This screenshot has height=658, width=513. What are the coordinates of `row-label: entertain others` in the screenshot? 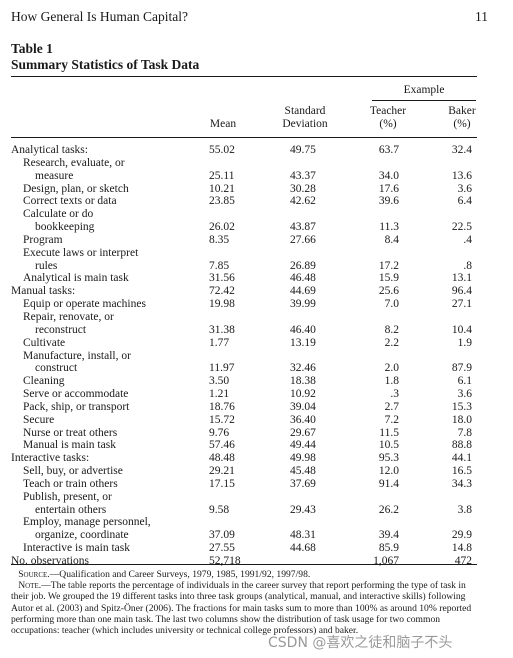 It's located at (71, 509).